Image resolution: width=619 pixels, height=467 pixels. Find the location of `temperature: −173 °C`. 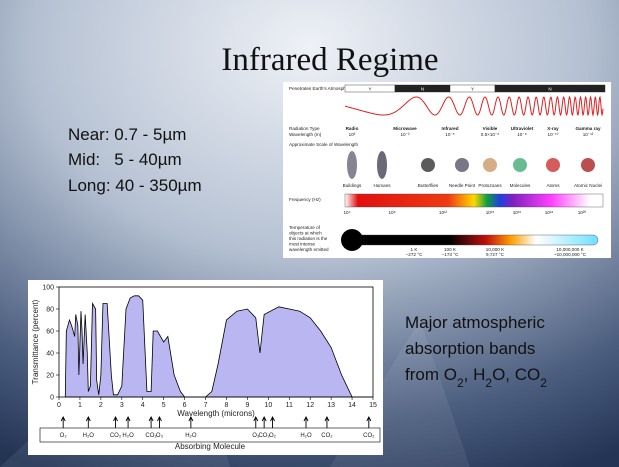

temperature: −173 °C is located at coordinates (450, 254).